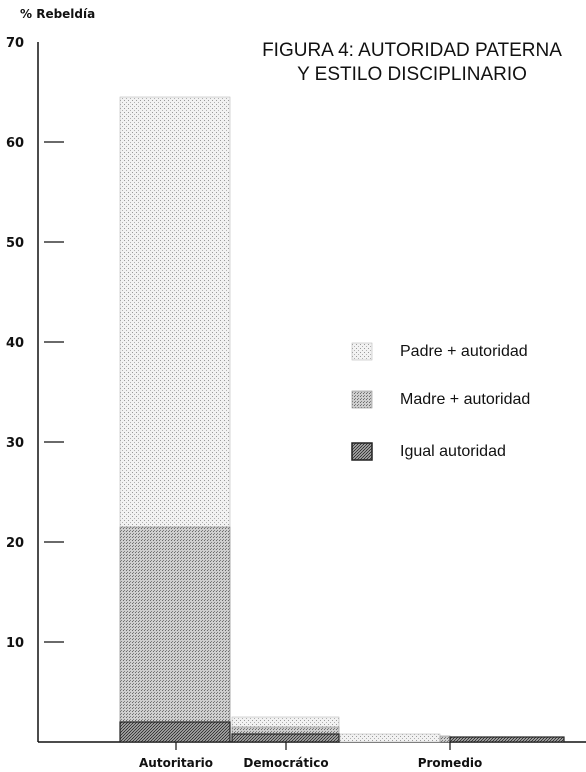 The height and width of the screenshot is (772, 586). I want to click on legend-label: Madre + autoridad, so click(465, 399).